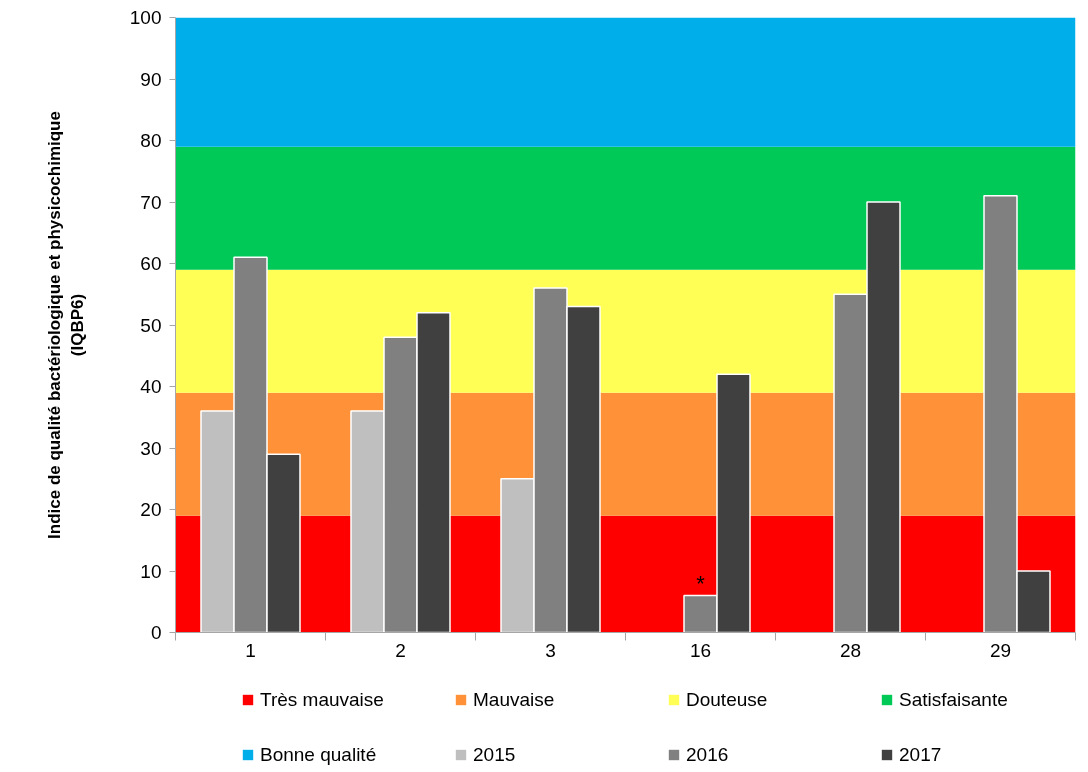 This screenshot has width=1088, height=772. What do you see at coordinates (921, 754) in the screenshot?
I see `legend-label: 2017` at bounding box center [921, 754].